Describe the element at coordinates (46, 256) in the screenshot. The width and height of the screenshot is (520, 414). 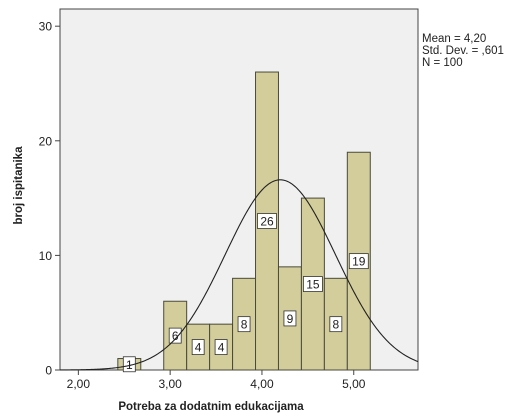
I see `y-tick-label: 10` at that location.